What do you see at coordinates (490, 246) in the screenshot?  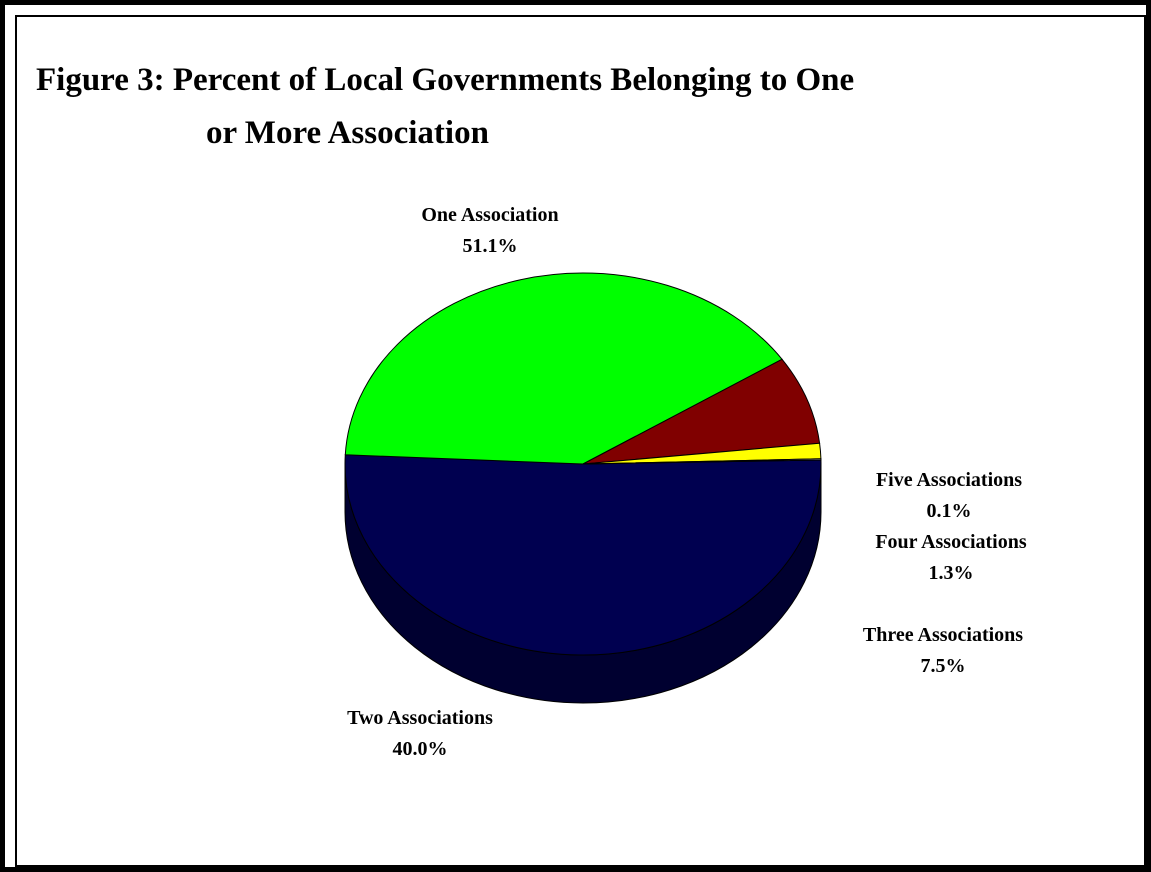 I see `slice-value-one-association: 51.1%` at bounding box center [490, 246].